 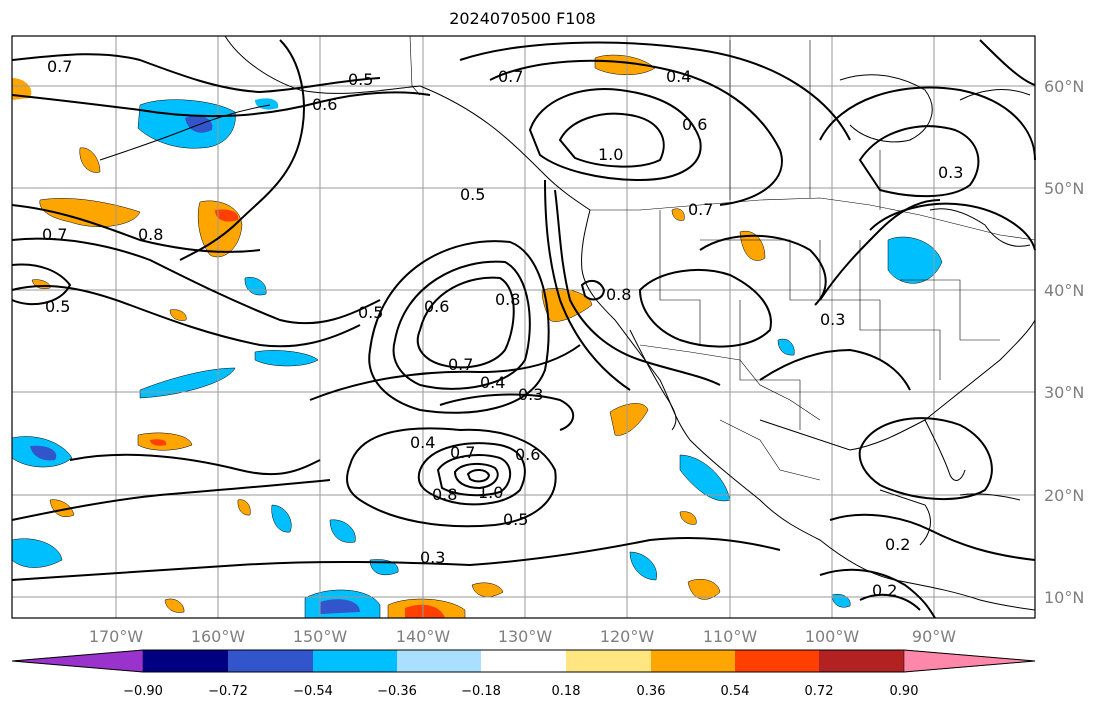 What do you see at coordinates (397, 691) in the screenshot?
I see `colorbar-tick-label: −0.36` at bounding box center [397, 691].